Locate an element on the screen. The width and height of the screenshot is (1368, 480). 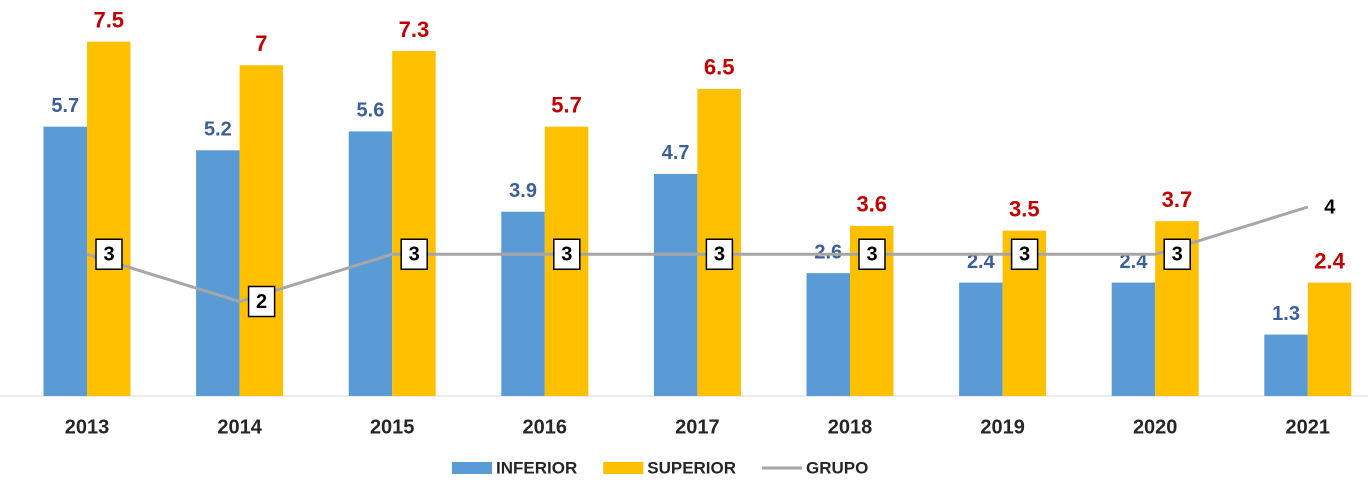
data-label: 6.5 is located at coordinates (719, 67).